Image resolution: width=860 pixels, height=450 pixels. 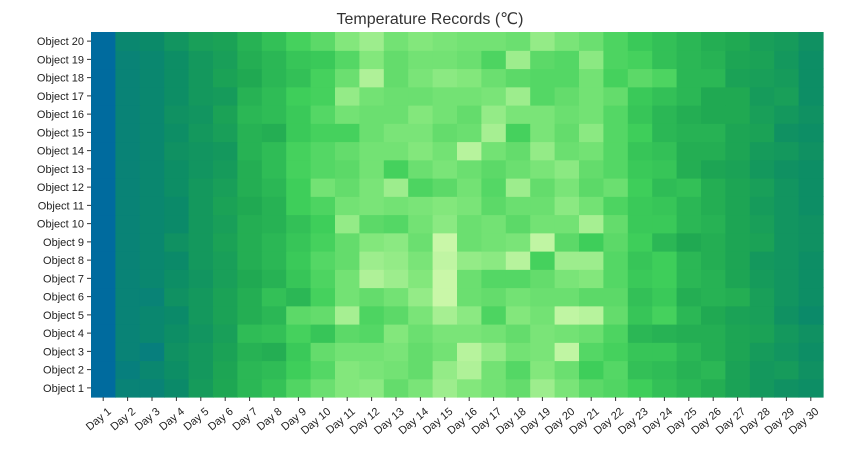 I want to click on y-tick-label: Object 2, so click(x=63, y=371).